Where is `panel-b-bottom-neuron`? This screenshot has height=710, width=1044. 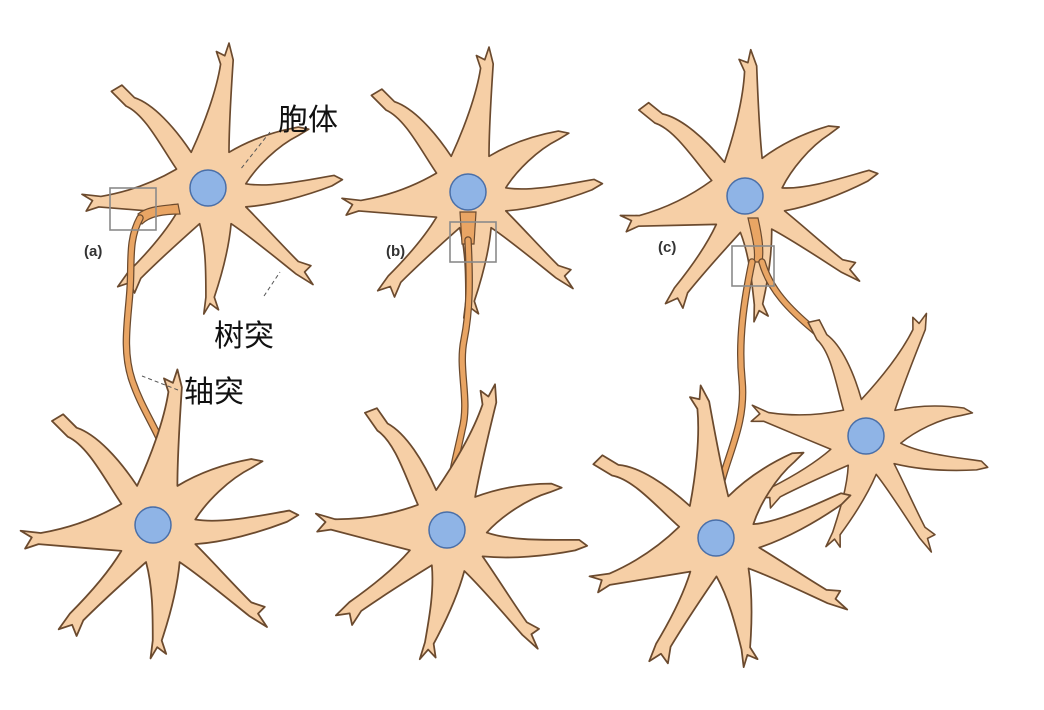
panel-b-bottom-neuron is located at coordinates (453, 521).